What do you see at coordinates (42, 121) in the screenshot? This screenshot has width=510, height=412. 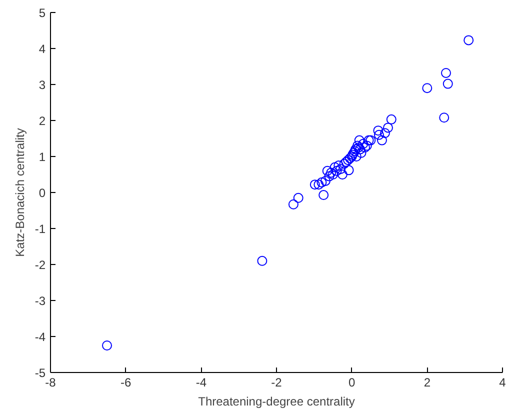 I see `y-tick-label: 2` at bounding box center [42, 121].